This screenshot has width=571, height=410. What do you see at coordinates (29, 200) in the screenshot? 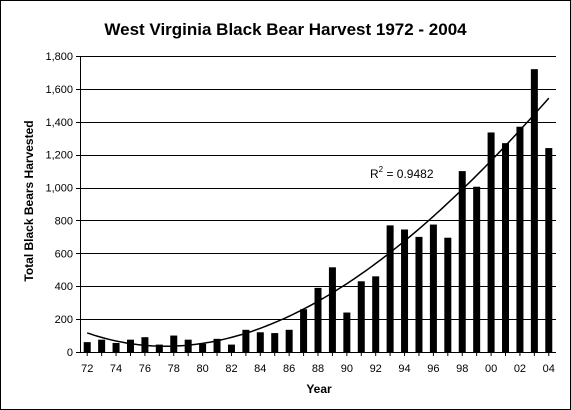
I see `y-axis-label: Total Black Bears Harvested` at bounding box center [29, 200].